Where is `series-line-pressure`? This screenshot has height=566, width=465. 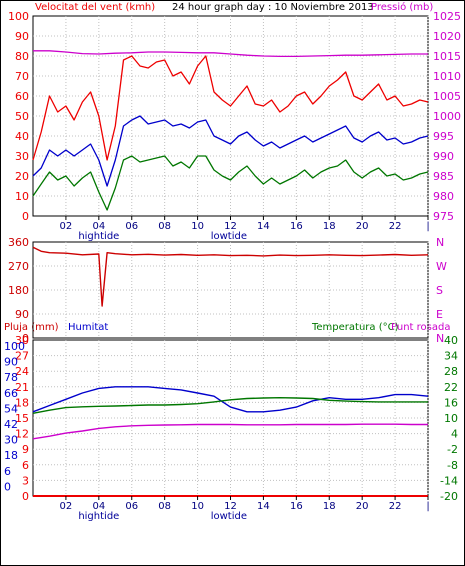
series-line-pressure is located at coordinates (230, 54).